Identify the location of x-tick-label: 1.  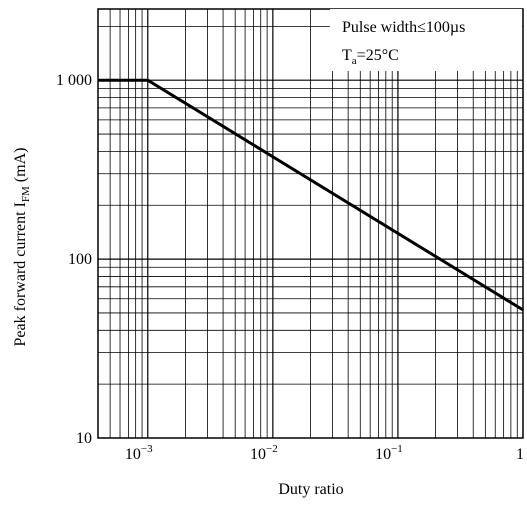
(520, 454).